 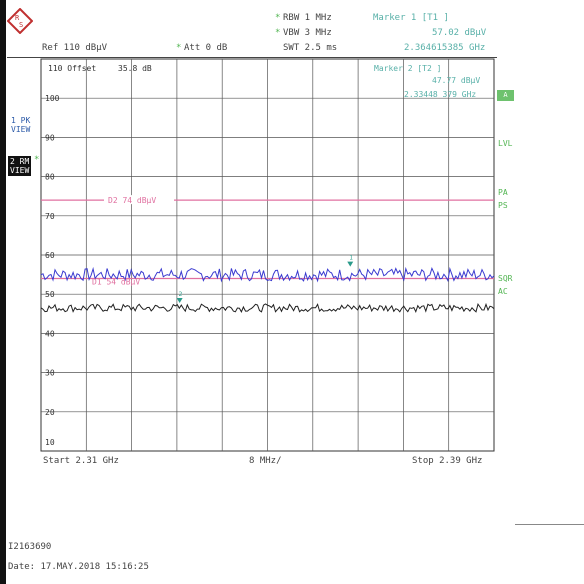 I want to click on marker1-title: Marker 1 [T1 ], so click(x=411, y=18).